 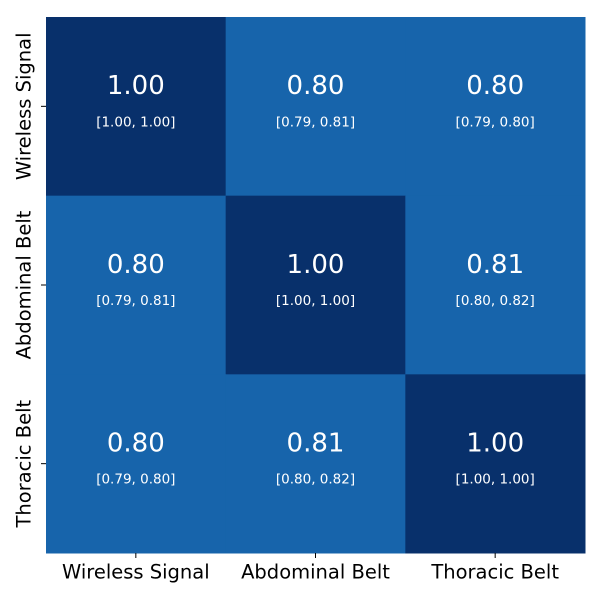 What do you see at coordinates (494, 572) in the screenshot?
I see `x-tick-label: Thoracic Belt` at bounding box center [494, 572].